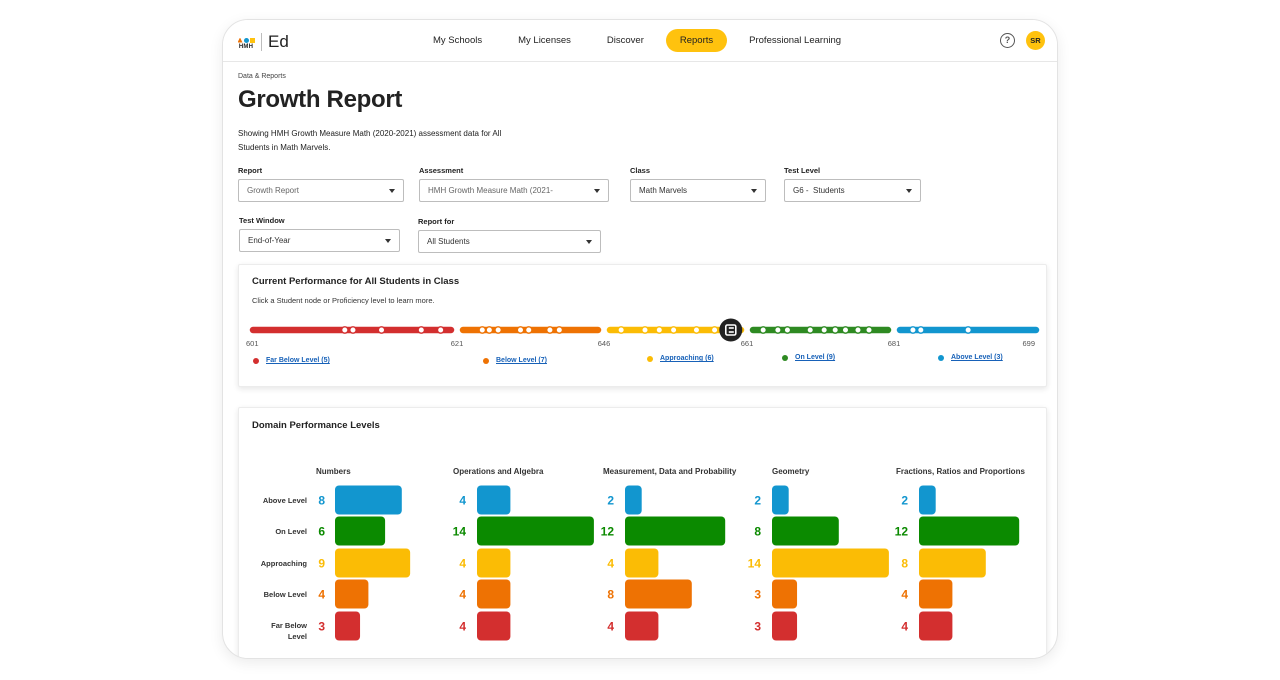 The image size is (1280, 680). Describe the element at coordinates (321, 190) in the screenshot. I see `report-select: Growth Report` at that location.